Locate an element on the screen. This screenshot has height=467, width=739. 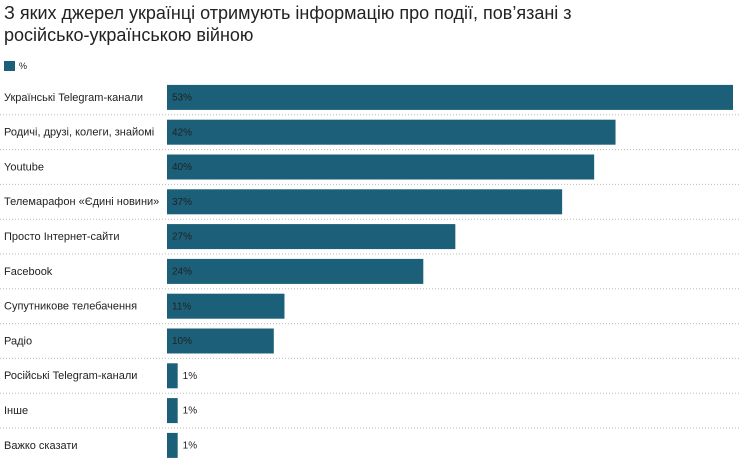
value-label: 27% is located at coordinates (182, 237).